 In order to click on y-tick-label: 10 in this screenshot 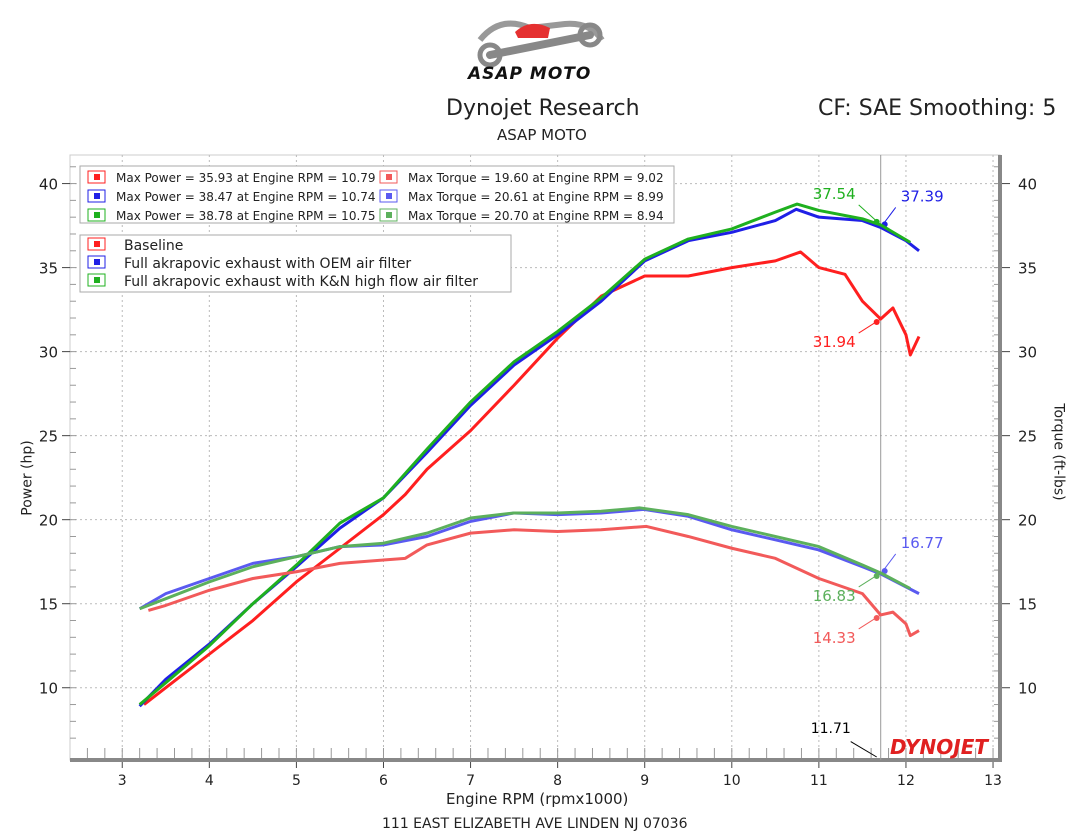, I will do `click(48, 689)`.